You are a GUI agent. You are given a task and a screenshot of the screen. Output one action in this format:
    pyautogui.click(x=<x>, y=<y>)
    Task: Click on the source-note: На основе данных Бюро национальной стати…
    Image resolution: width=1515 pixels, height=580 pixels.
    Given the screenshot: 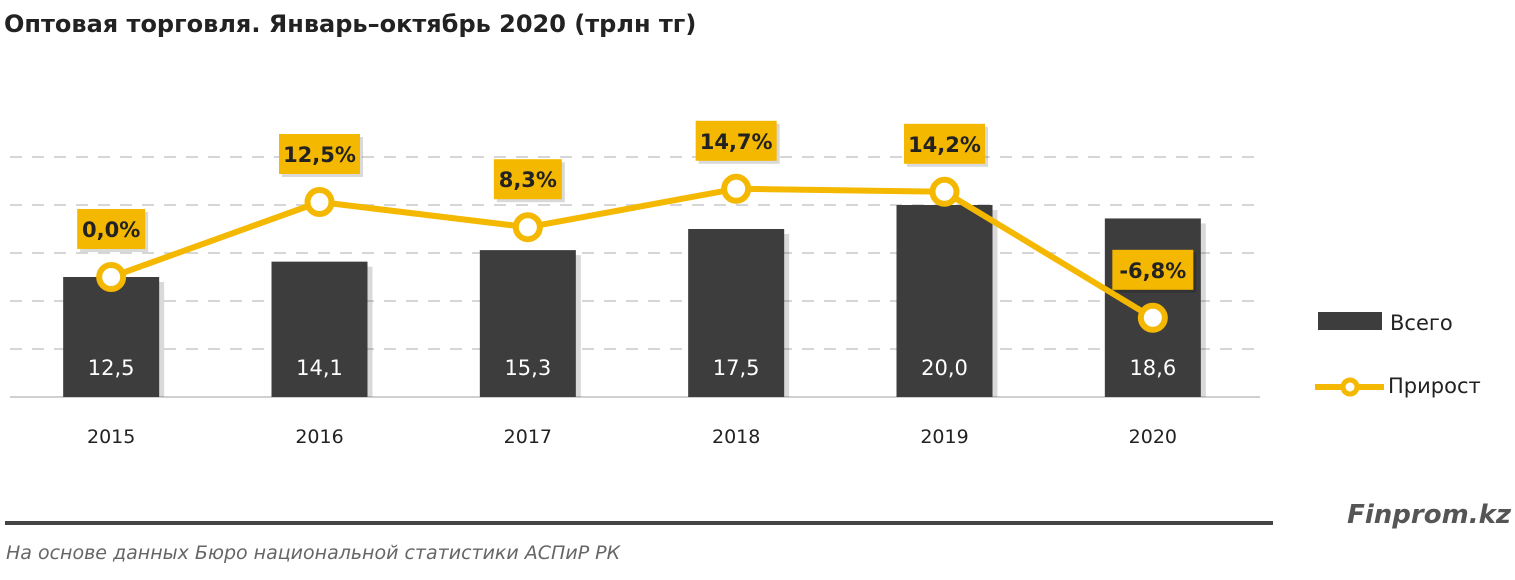 What is the action you would take?
    pyautogui.click(x=313, y=553)
    